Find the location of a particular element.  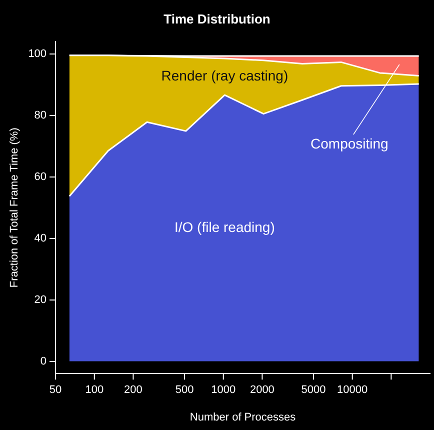

x-tick-label: 200 is located at coordinates (133, 390).